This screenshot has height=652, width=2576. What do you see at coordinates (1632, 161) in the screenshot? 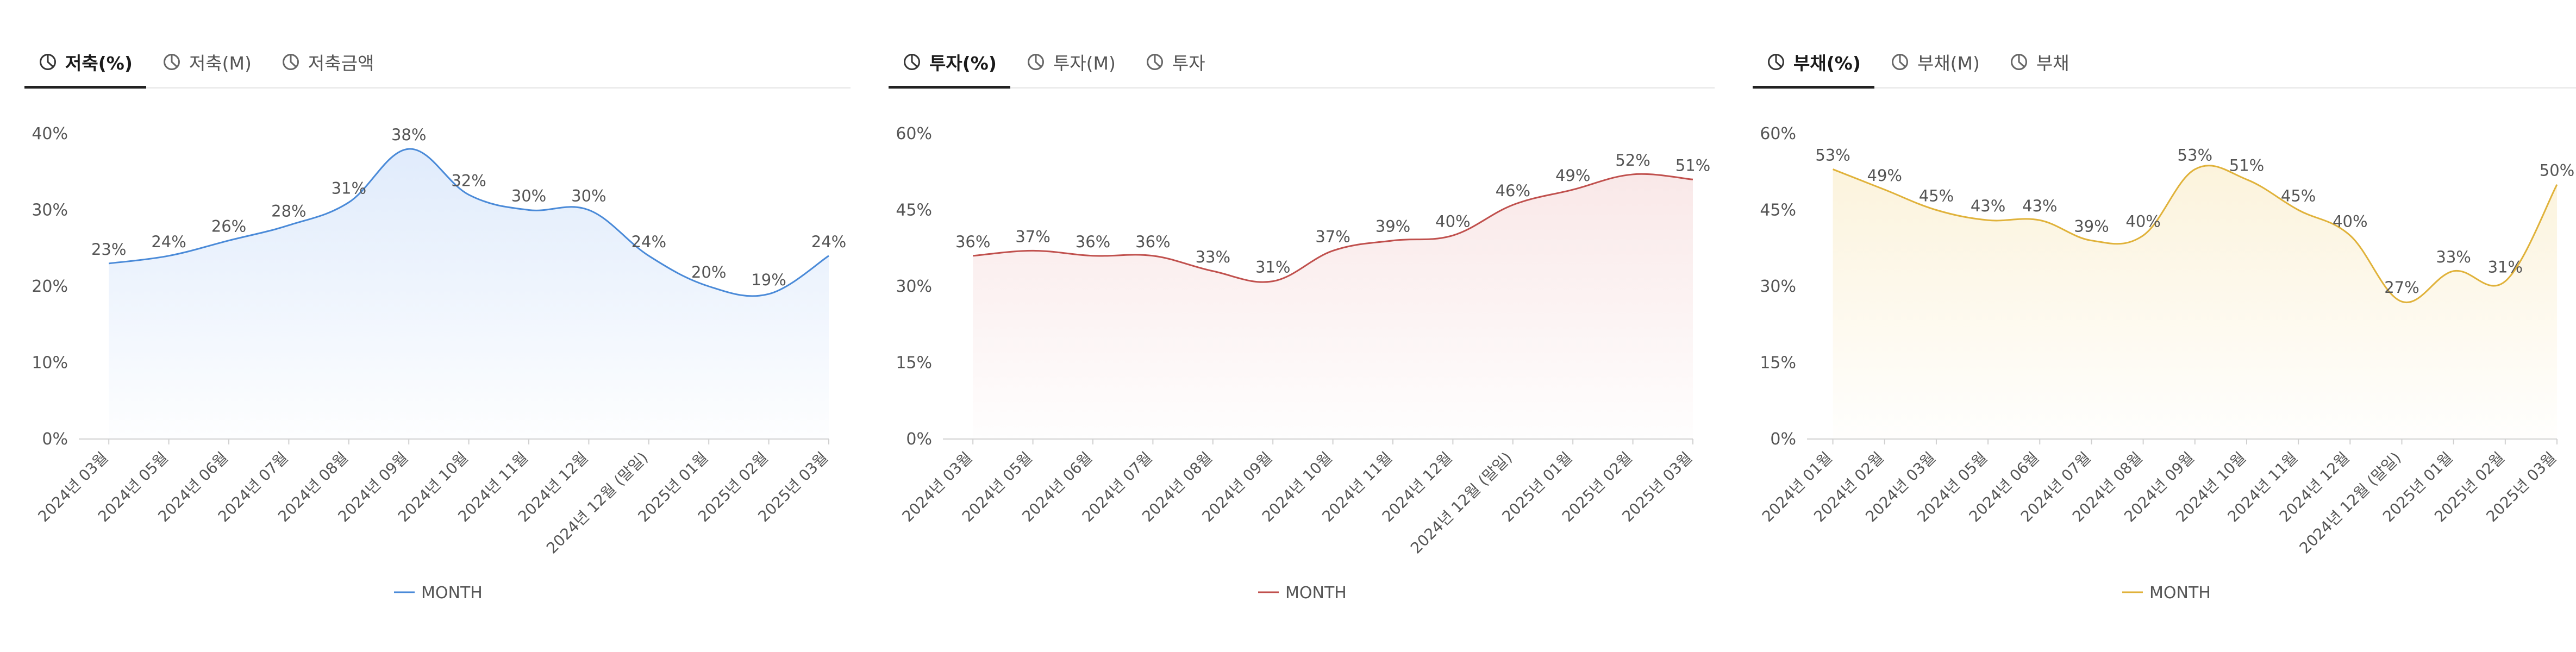
I see `data-label: 52%` at bounding box center [1632, 161].